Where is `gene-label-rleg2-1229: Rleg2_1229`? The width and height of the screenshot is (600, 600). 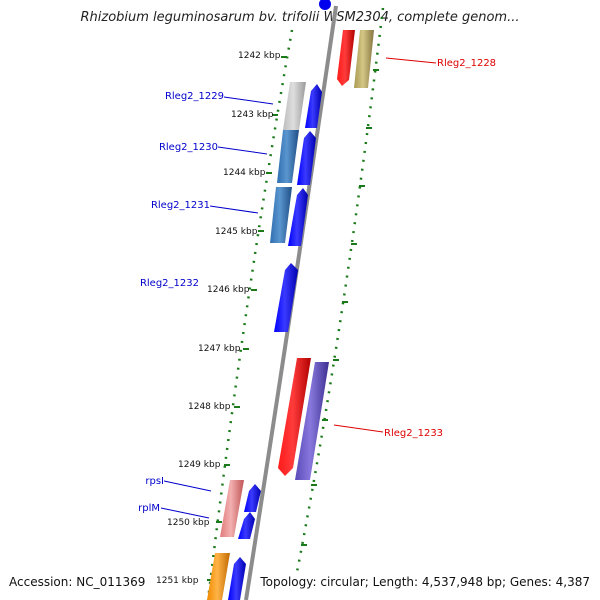
gene-label-rleg2-1229: Rleg2_1229 is located at coordinates (194, 96).